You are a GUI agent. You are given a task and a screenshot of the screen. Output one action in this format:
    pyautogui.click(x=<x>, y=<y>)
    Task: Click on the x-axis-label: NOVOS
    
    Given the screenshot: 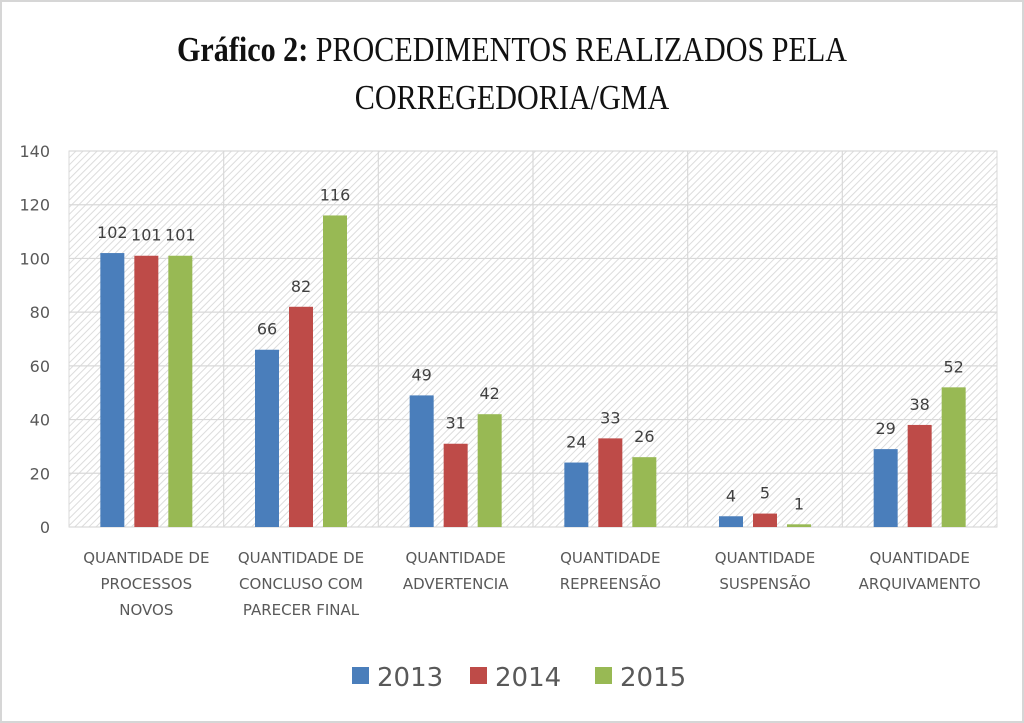 What is the action you would take?
    pyautogui.click(x=146, y=610)
    